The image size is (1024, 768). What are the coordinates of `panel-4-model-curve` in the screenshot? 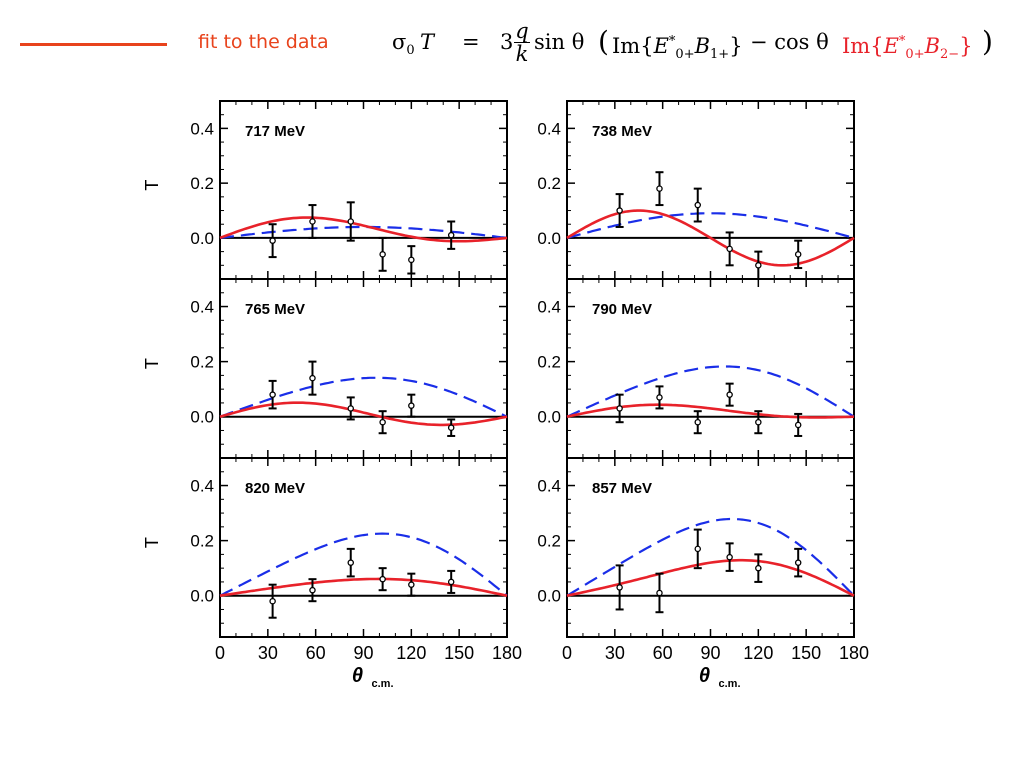 It's located at (710, 391).